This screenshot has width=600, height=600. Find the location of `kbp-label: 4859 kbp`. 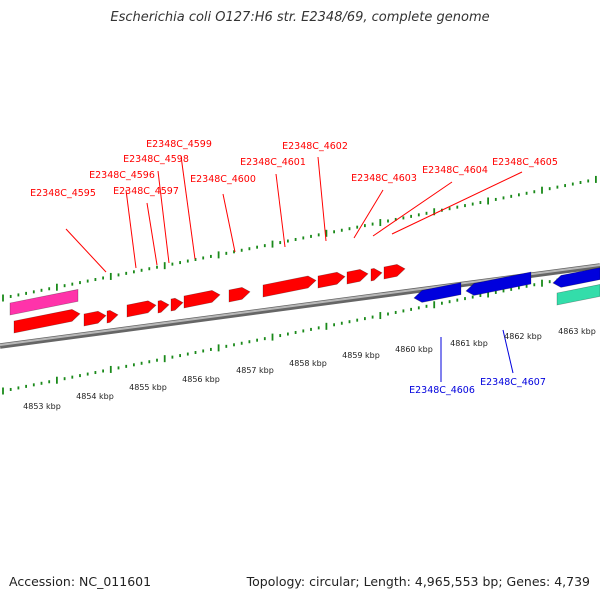

kbp-label: 4859 kbp is located at coordinates (361, 355).